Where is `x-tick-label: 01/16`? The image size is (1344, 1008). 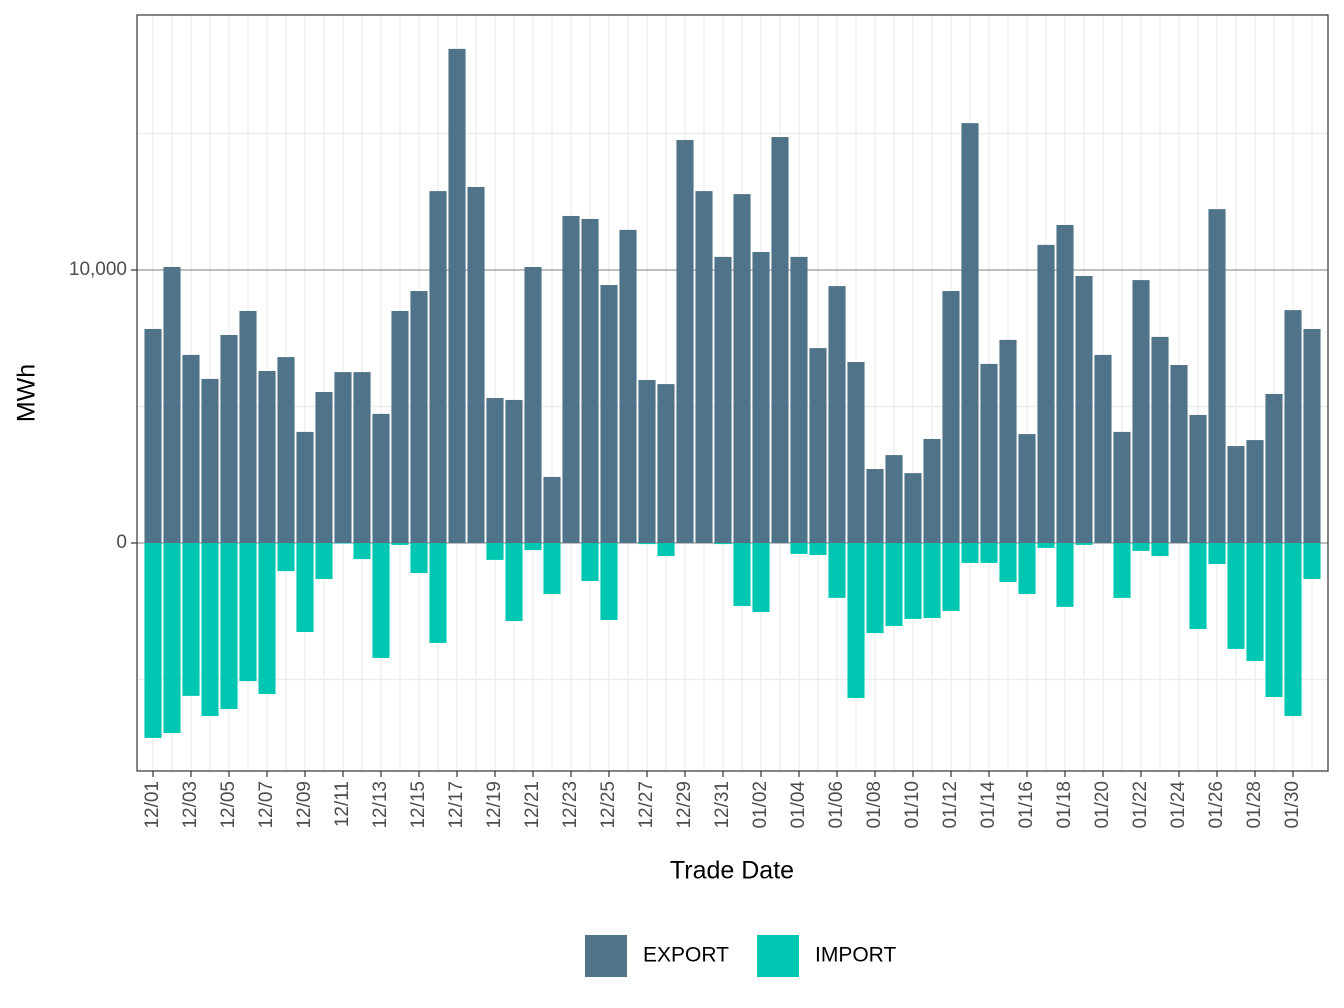 x-tick-label: 01/16 is located at coordinates (1026, 805).